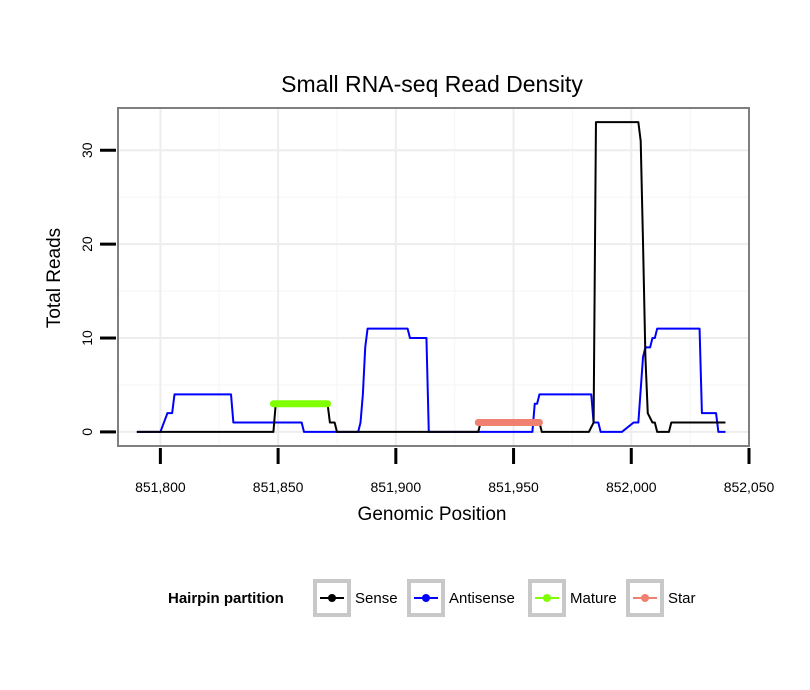 The image size is (810, 690). I want to click on x-tick-label: 851,900, so click(396, 487).